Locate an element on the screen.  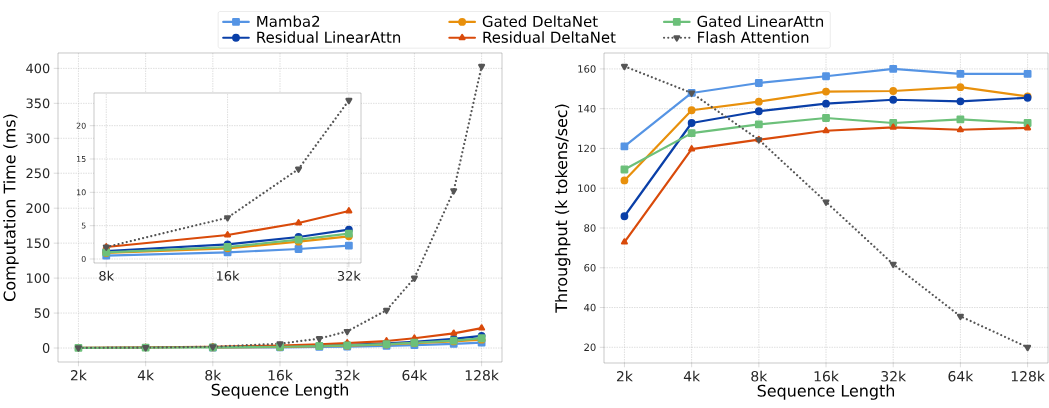
y-tick-label: 0 is located at coordinates (46, 348).